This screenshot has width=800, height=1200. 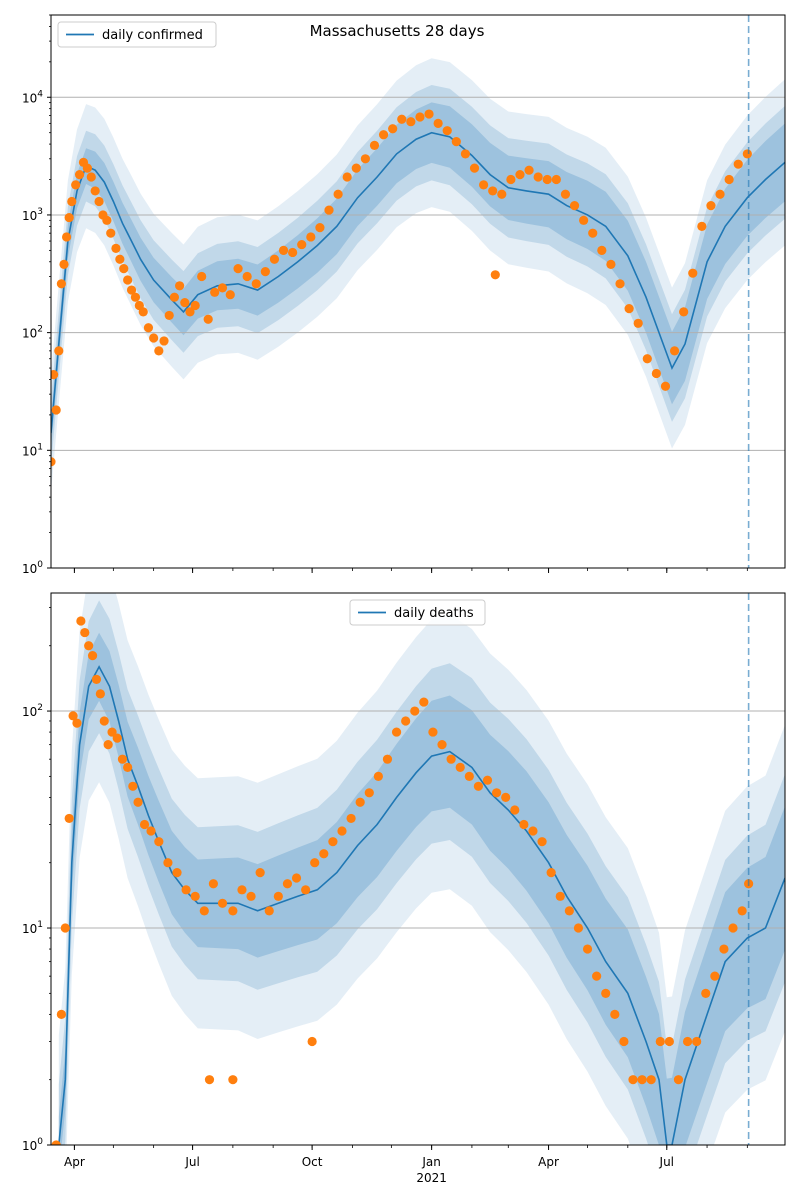 I want to click on legend: daily deaths, so click(x=417, y=612).